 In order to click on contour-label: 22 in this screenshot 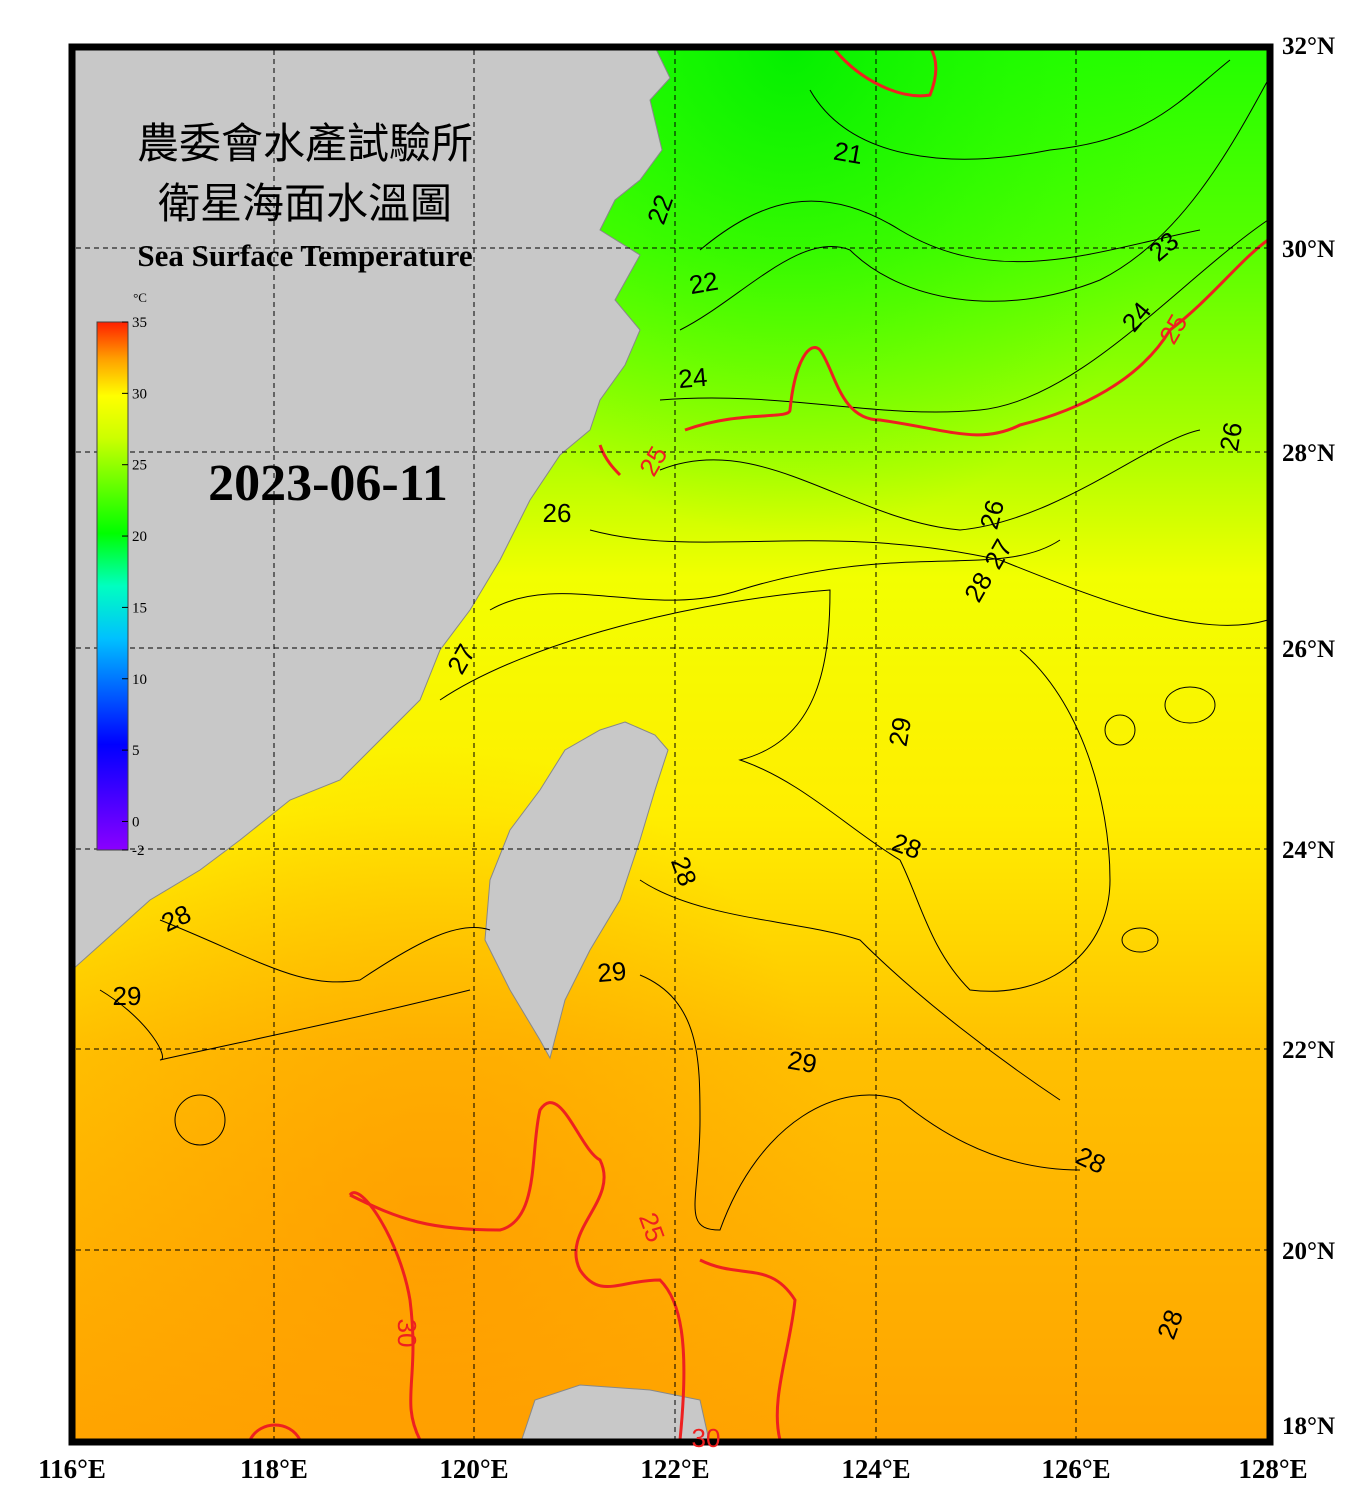, I will do `click(704, 283)`.